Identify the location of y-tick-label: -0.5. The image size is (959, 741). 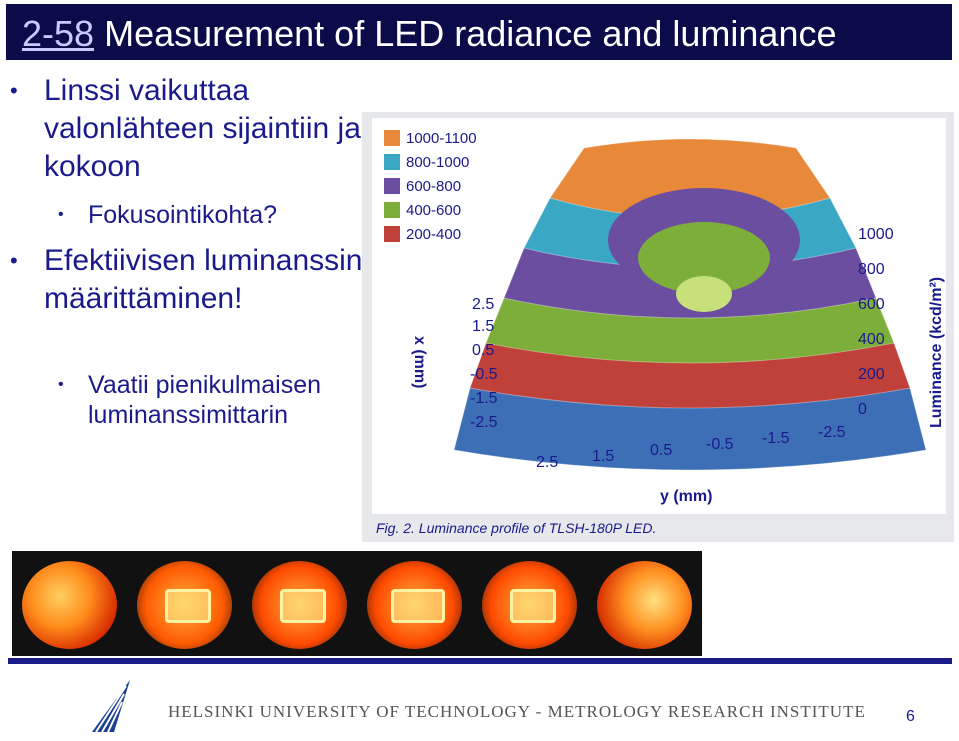
(720, 444).